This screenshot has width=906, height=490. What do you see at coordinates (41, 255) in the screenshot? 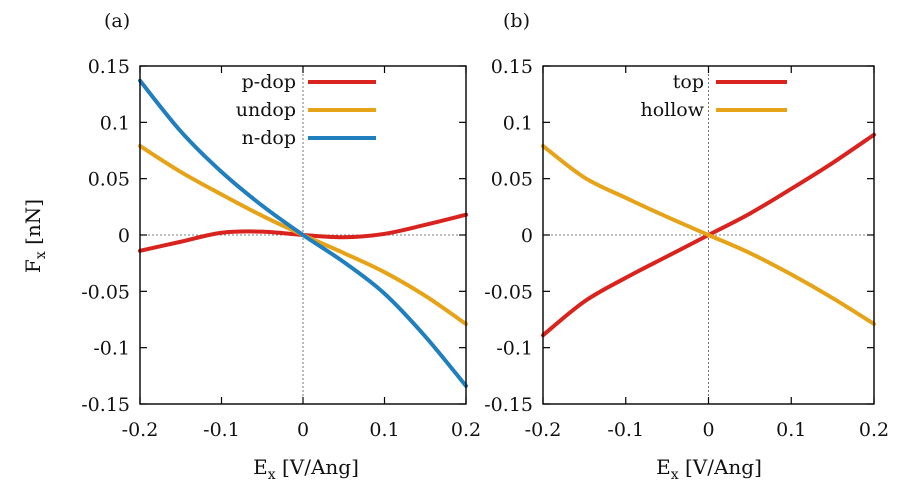
I see `panel-a-ylabel-sub: x` at bounding box center [41, 255].